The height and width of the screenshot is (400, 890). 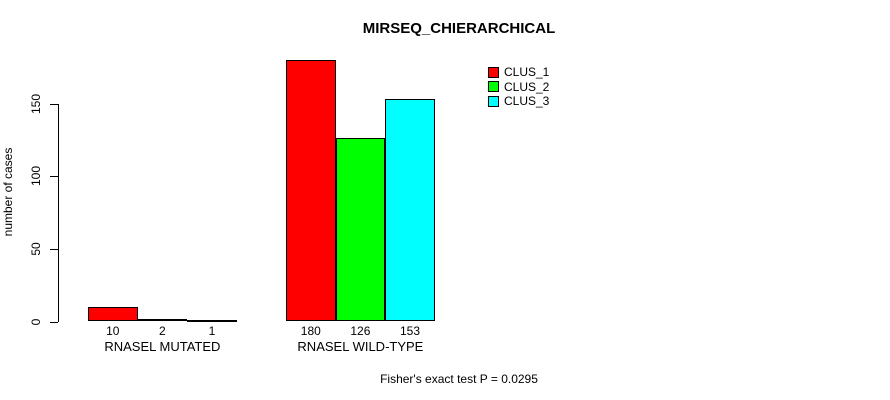 What do you see at coordinates (36, 176) in the screenshot?
I see `y-tick-label: 100` at bounding box center [36, 176].